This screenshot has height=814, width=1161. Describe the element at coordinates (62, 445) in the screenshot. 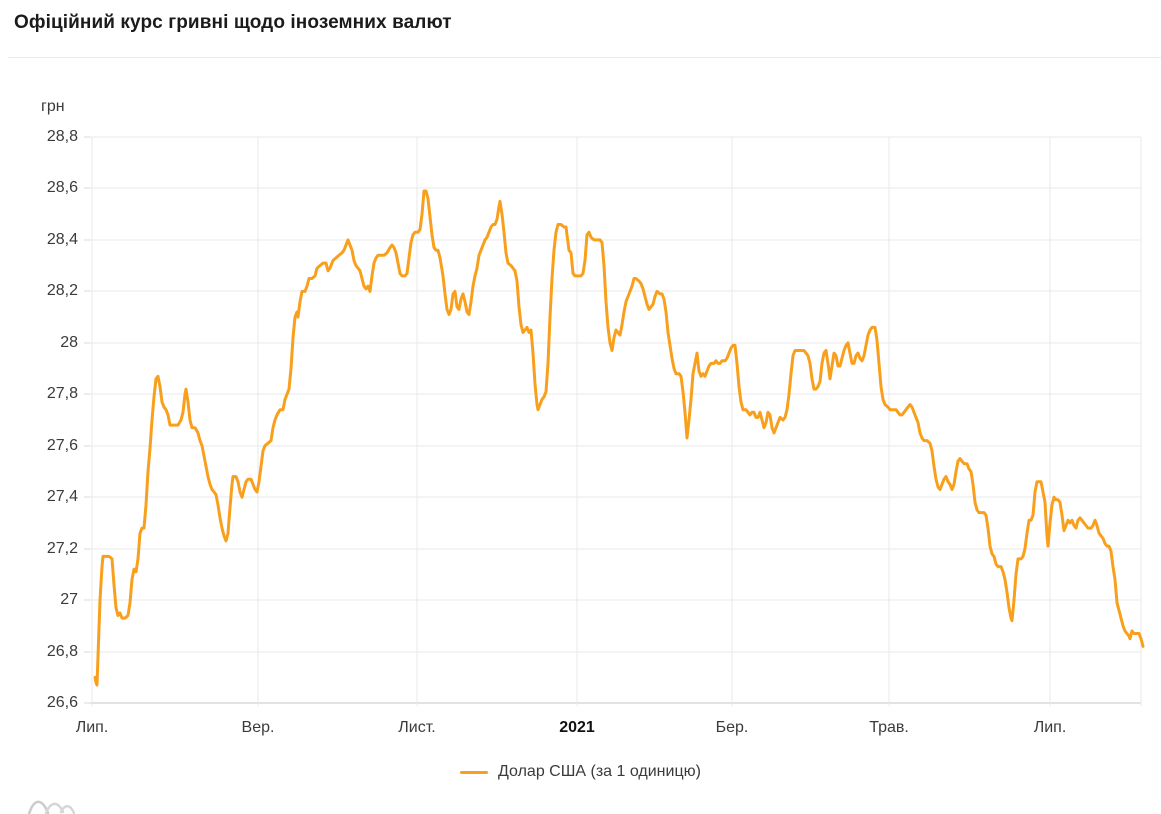

I see `y-tick-label: 27,6` at that location.